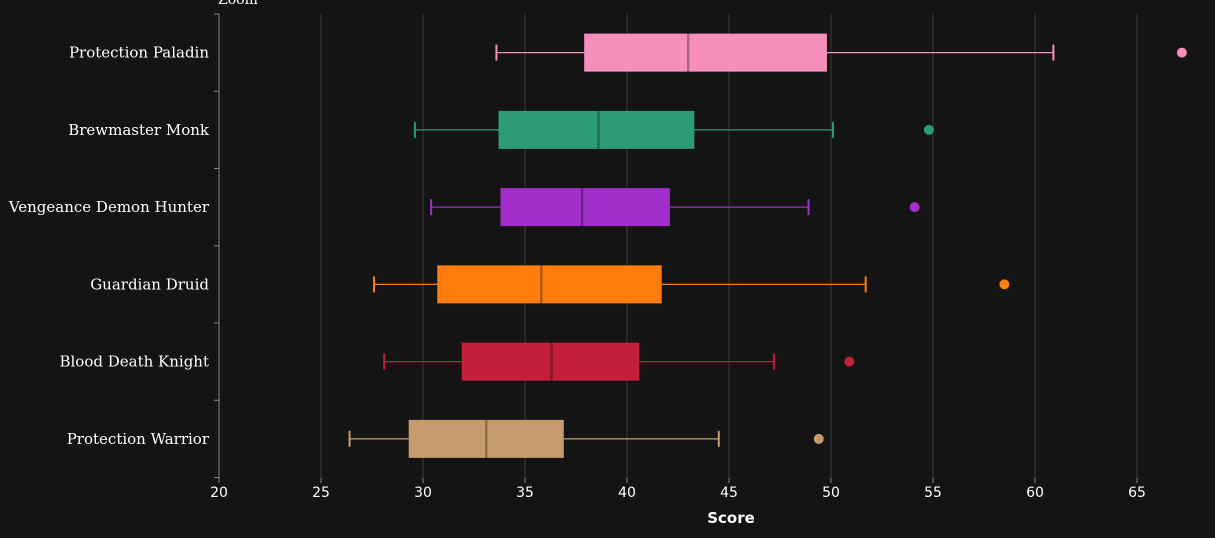 This screenshot has width=1215, height=538. Describe the element at coordinates (1035, 493) in the screenshot. I see `x-tick-label: 60` at that location.